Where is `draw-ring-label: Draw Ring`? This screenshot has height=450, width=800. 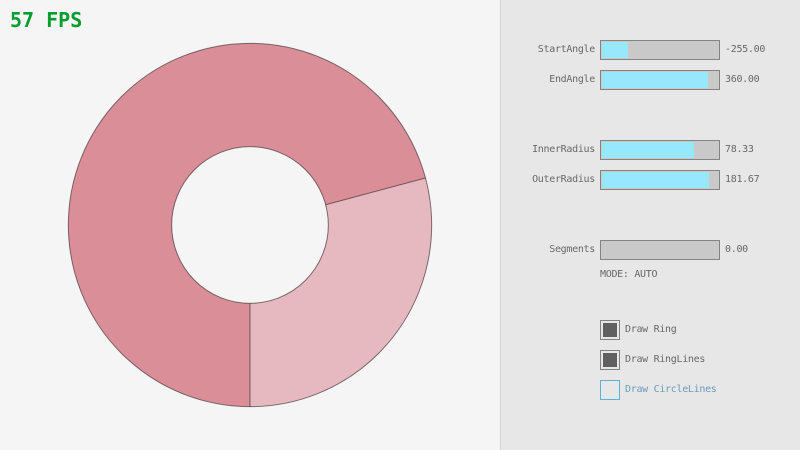 draw-ring-label: Draw Ring is located at coordinates (651, 329).